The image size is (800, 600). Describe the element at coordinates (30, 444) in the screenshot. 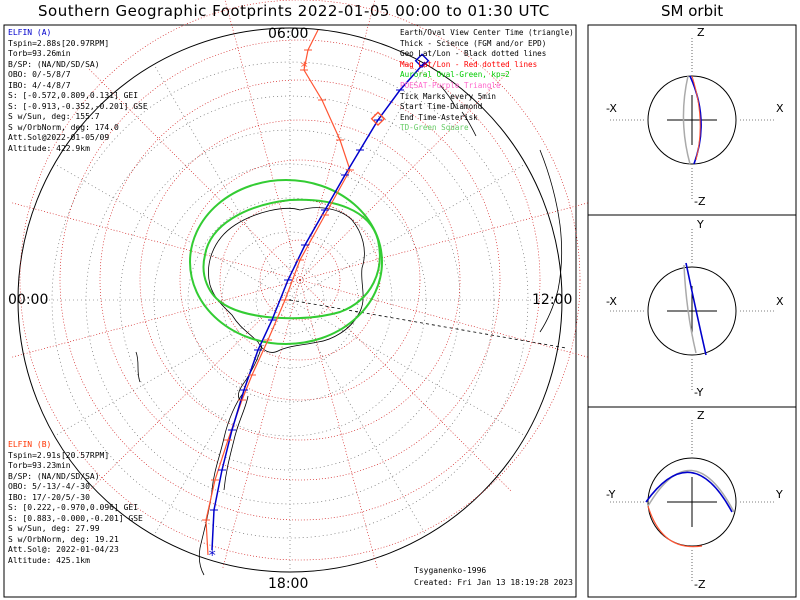

I see `elfin-b-name: ELFIN (B)` at that location.